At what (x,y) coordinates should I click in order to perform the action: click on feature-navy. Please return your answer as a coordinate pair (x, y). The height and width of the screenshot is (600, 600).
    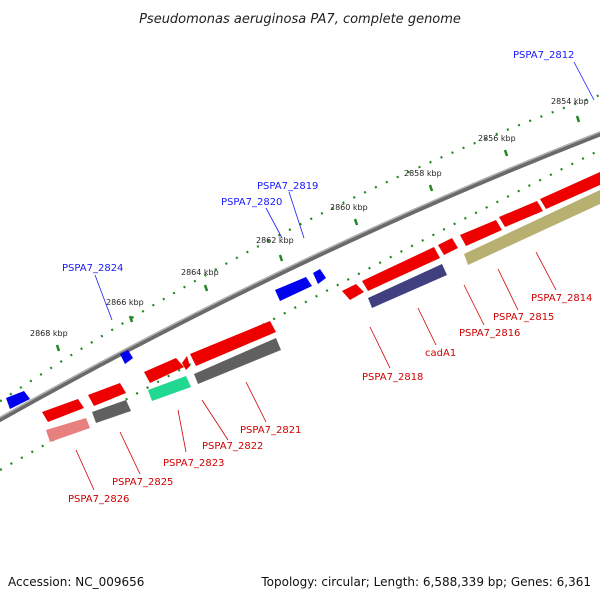
    Looking at the image, I should click on (407, 286).